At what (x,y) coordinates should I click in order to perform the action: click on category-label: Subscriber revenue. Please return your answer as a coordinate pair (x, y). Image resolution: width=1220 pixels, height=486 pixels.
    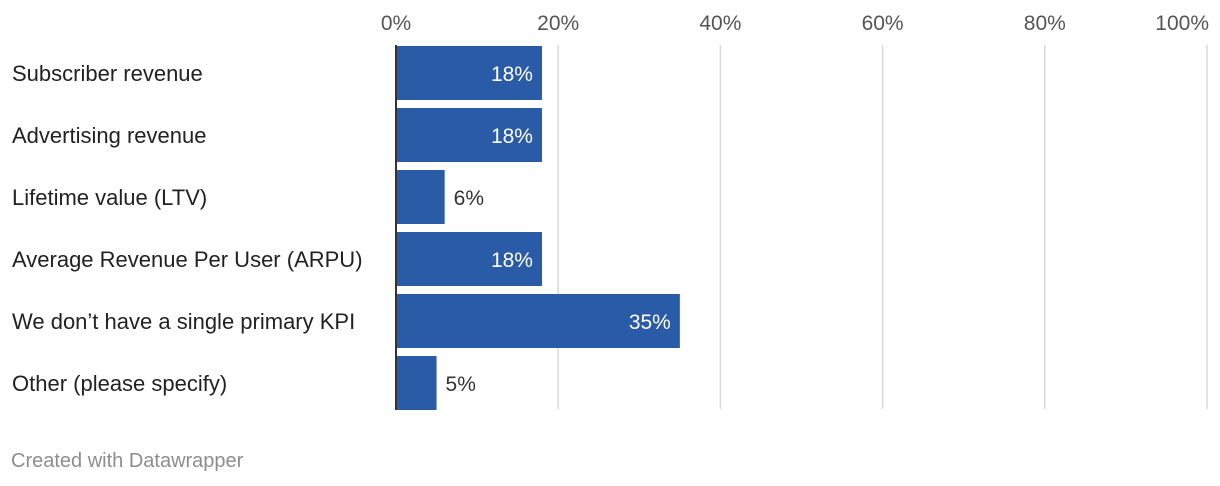
    Looking at the image, I should click on (107, 73).